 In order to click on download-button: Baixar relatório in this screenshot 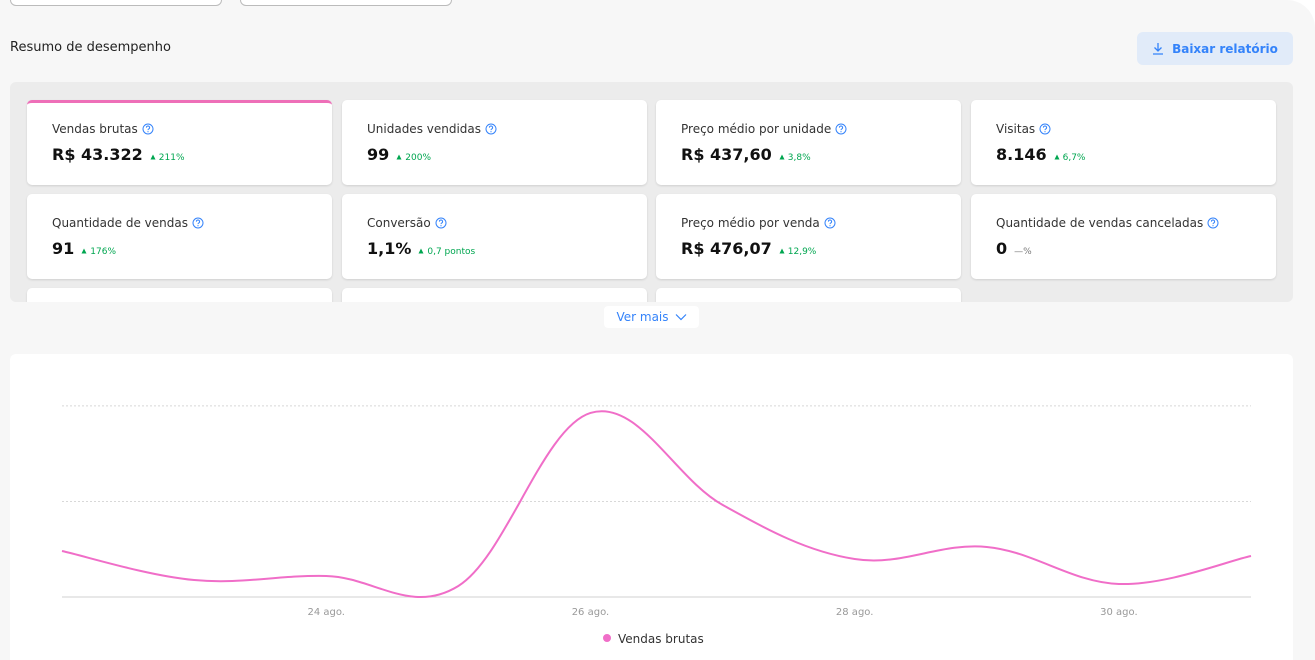, I will do `click(1215, 48)`.